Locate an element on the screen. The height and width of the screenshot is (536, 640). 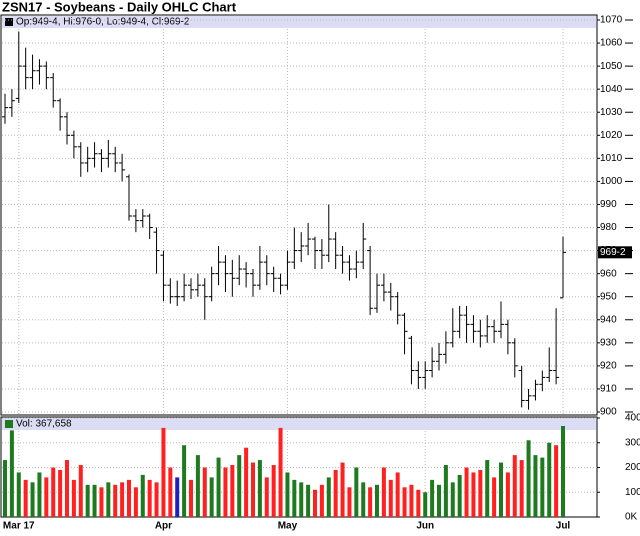
y-tick-label: 1050 is located at coordinates (611, 66).